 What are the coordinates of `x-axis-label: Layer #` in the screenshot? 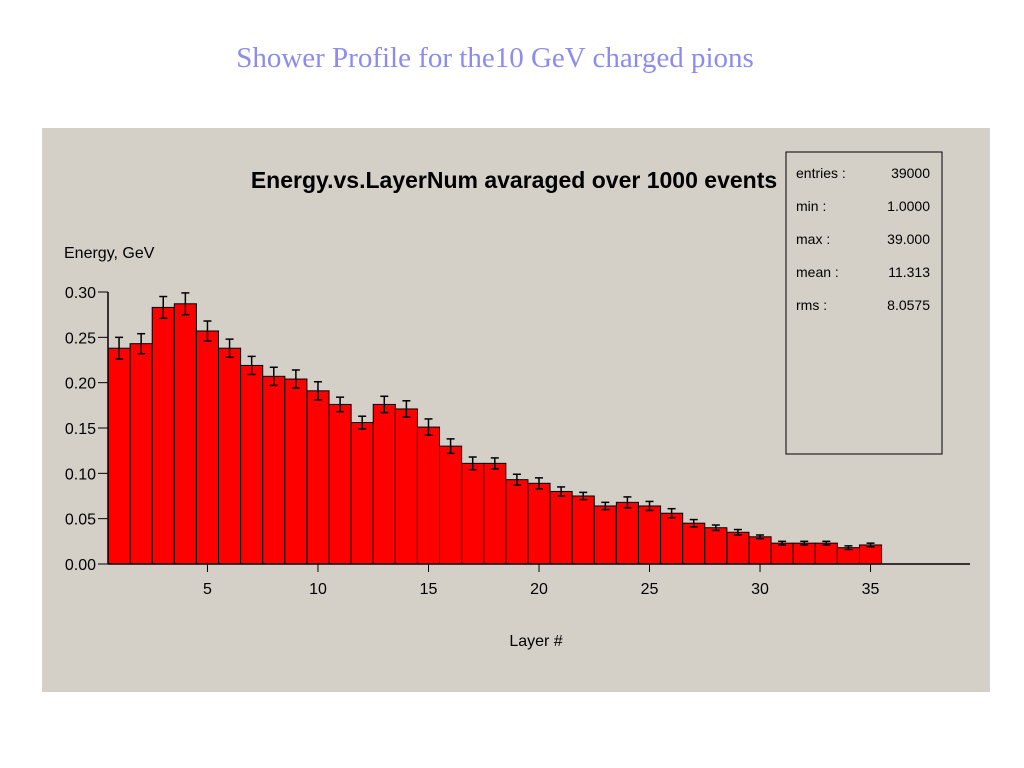 It's located at (535, 641).